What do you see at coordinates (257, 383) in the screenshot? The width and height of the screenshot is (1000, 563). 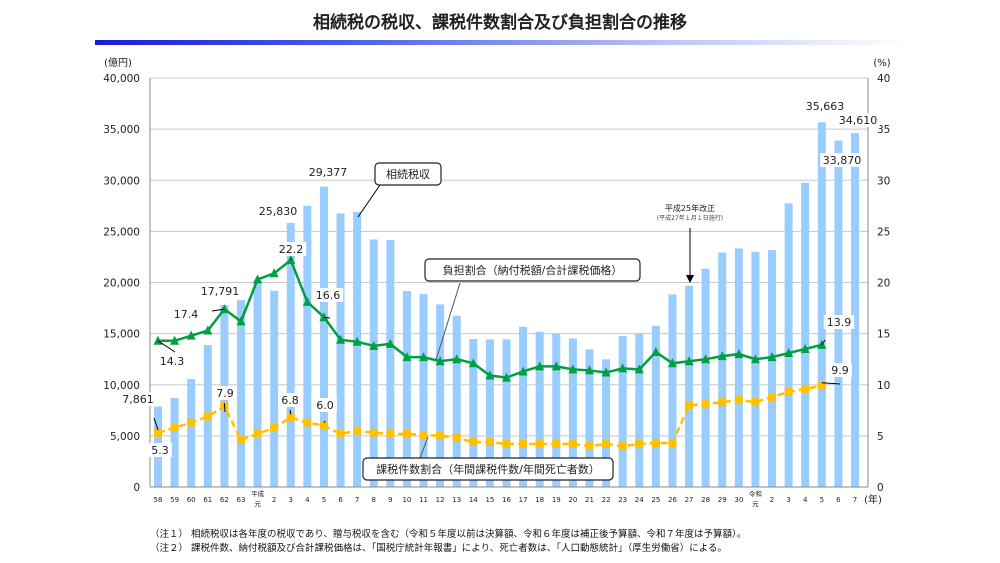 I see `bar-平成元` at bounding box center [257, 383].